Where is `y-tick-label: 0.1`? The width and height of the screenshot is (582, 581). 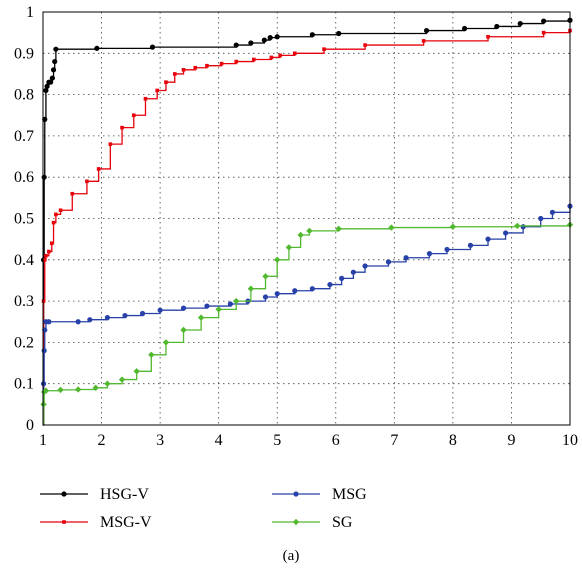
y-tick-label: 0.1 is located at coordinates (24, 384).